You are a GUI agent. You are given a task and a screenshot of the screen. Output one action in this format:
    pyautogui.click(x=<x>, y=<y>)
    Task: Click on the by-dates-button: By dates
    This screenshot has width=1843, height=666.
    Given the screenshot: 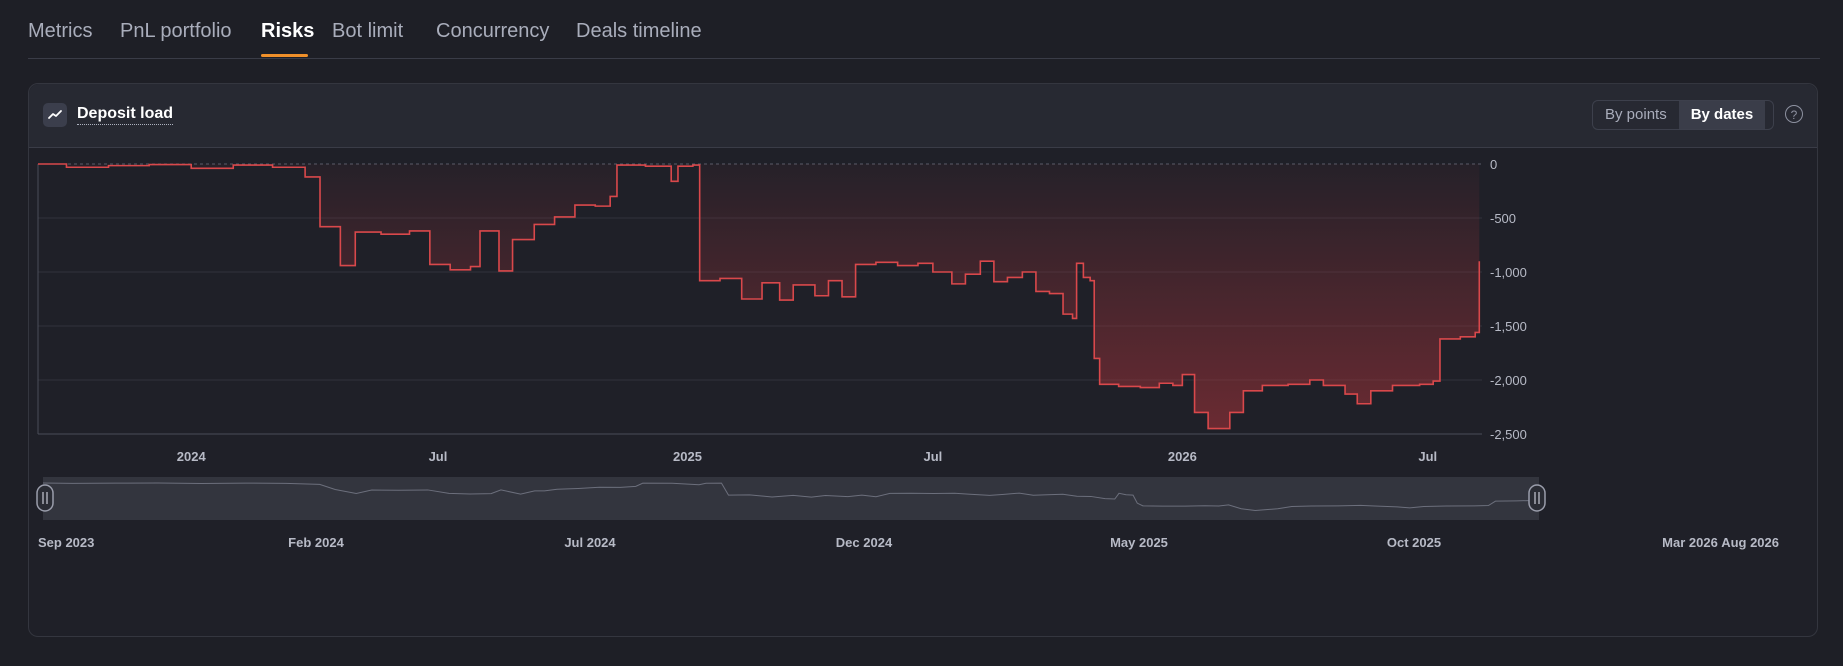 What is the action you would take?
    pyautogui.click(x=1722, y=115)
    